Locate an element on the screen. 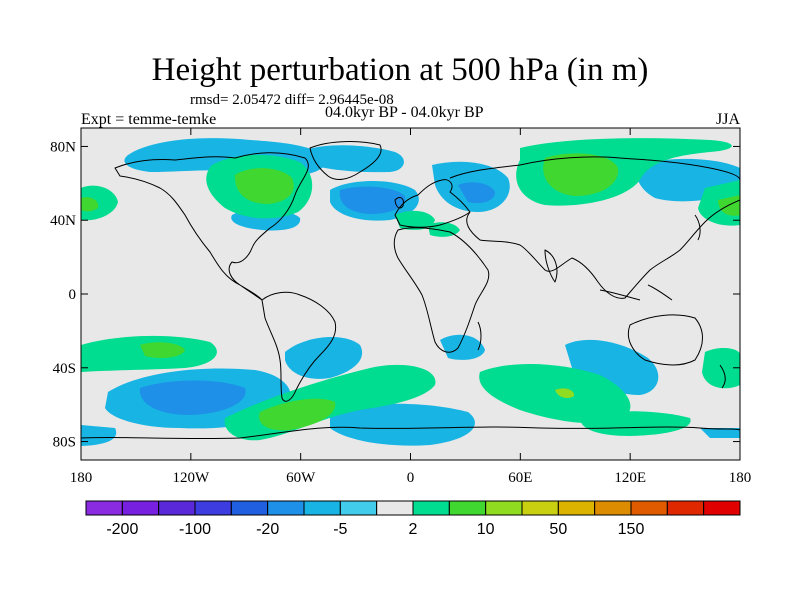 This screenshot has height=600, width=800. coastline-new-zealand is located at coordinates (722, 376).